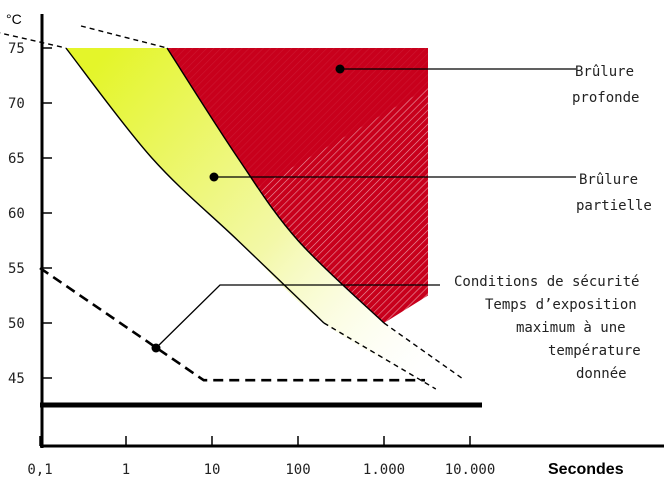  What do you see at coordinates (16, 159) in the screenshot?
I see `y-tick-label: 65` at bounding box center [16, 159].